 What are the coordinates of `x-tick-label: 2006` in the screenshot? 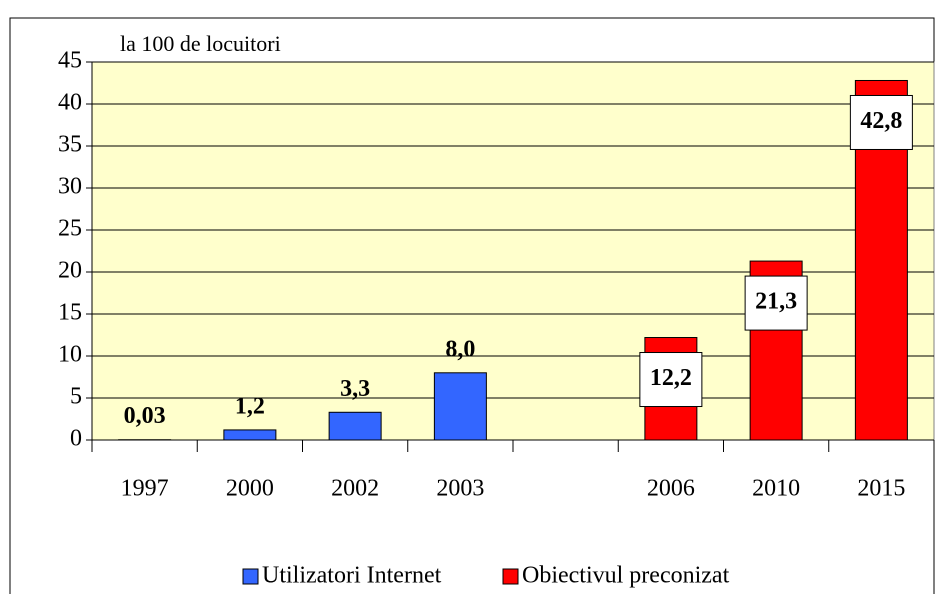 It's located at (671, 489).